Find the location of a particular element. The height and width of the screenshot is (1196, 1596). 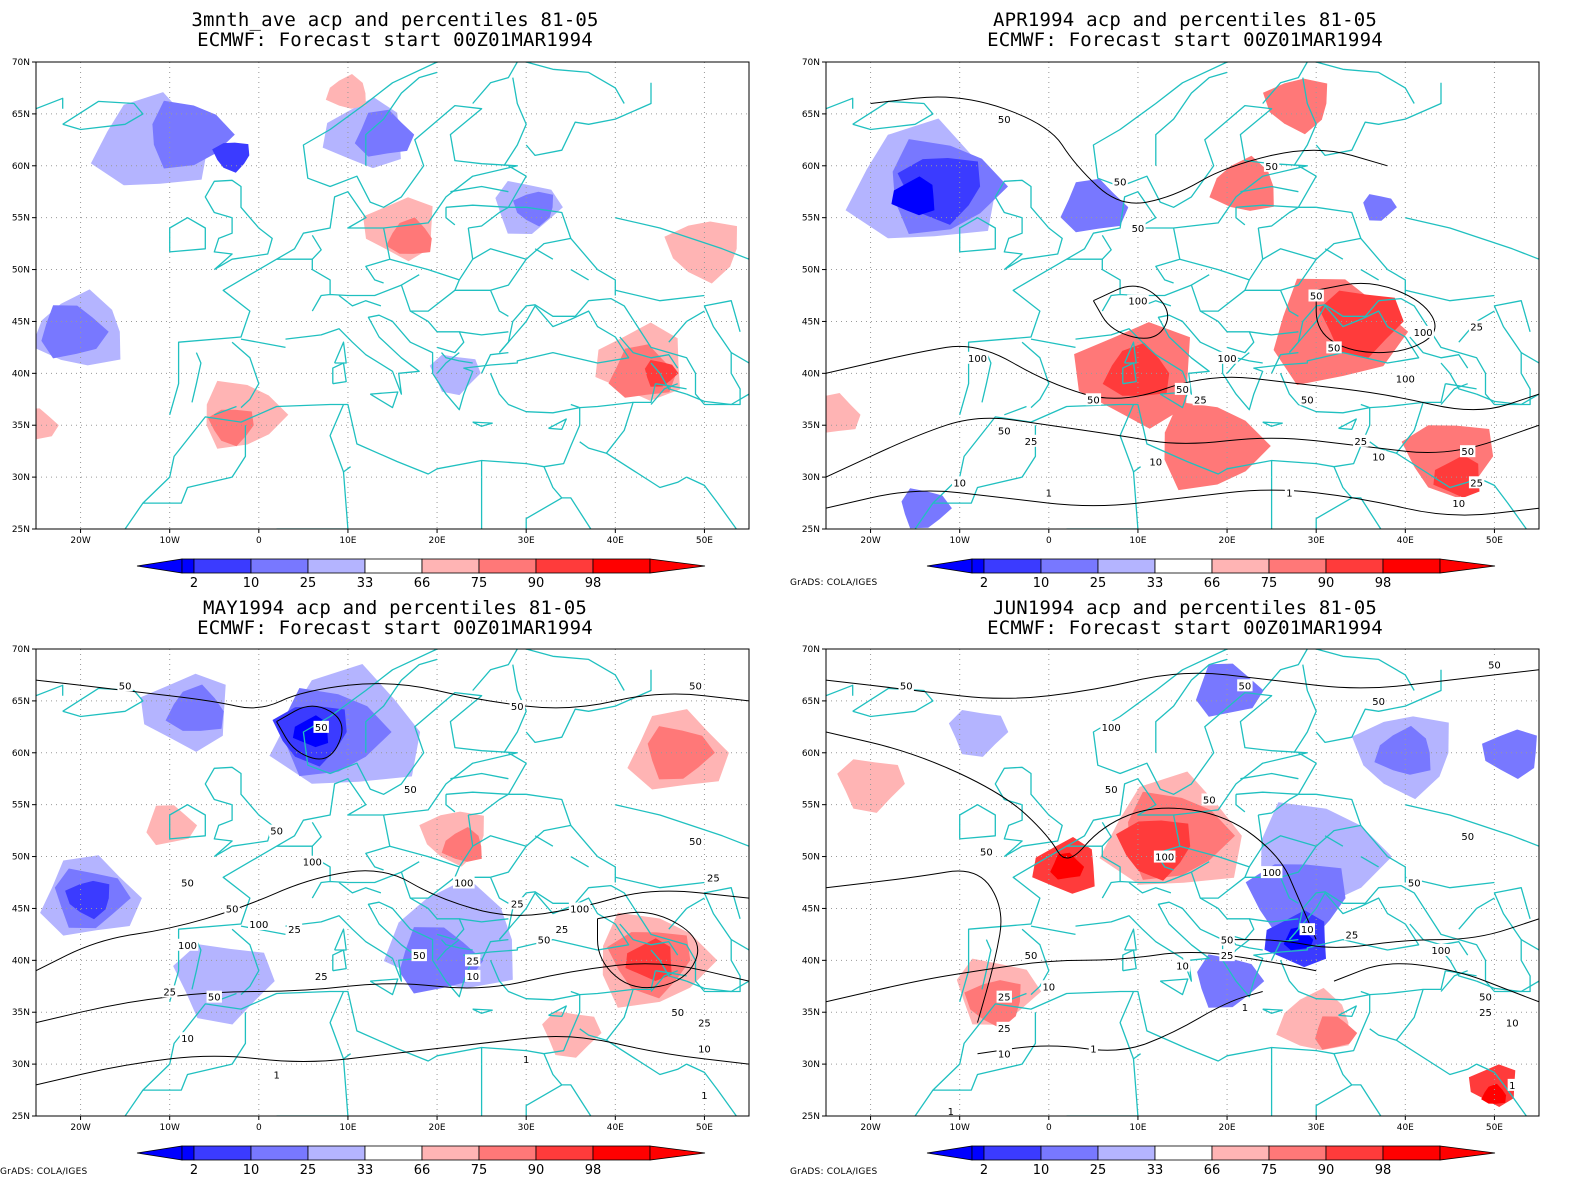

percentile-area-p90 is located at coordinates (648, 959).